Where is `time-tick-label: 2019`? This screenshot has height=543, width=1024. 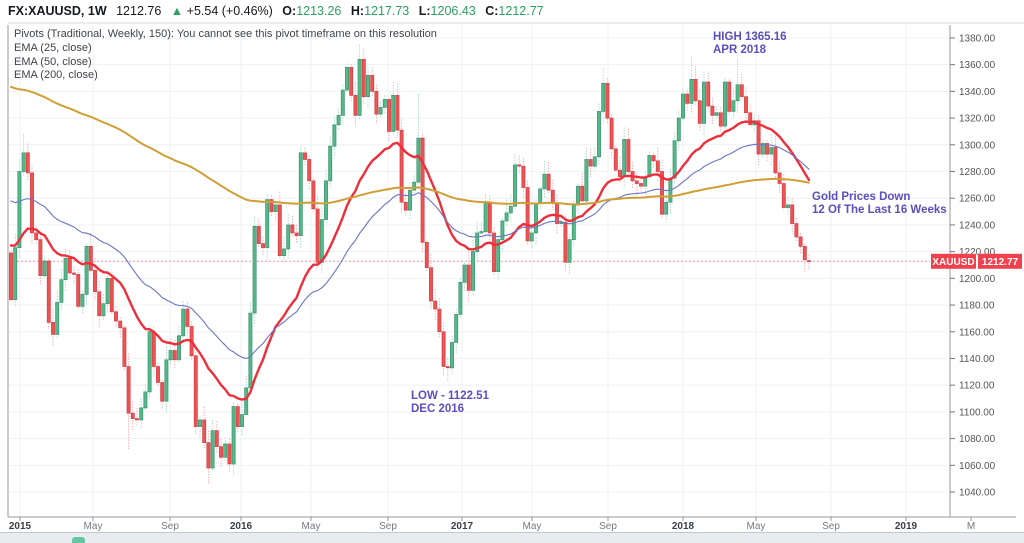
time-tick-label: 2019 is located at coordinates (906, 526).